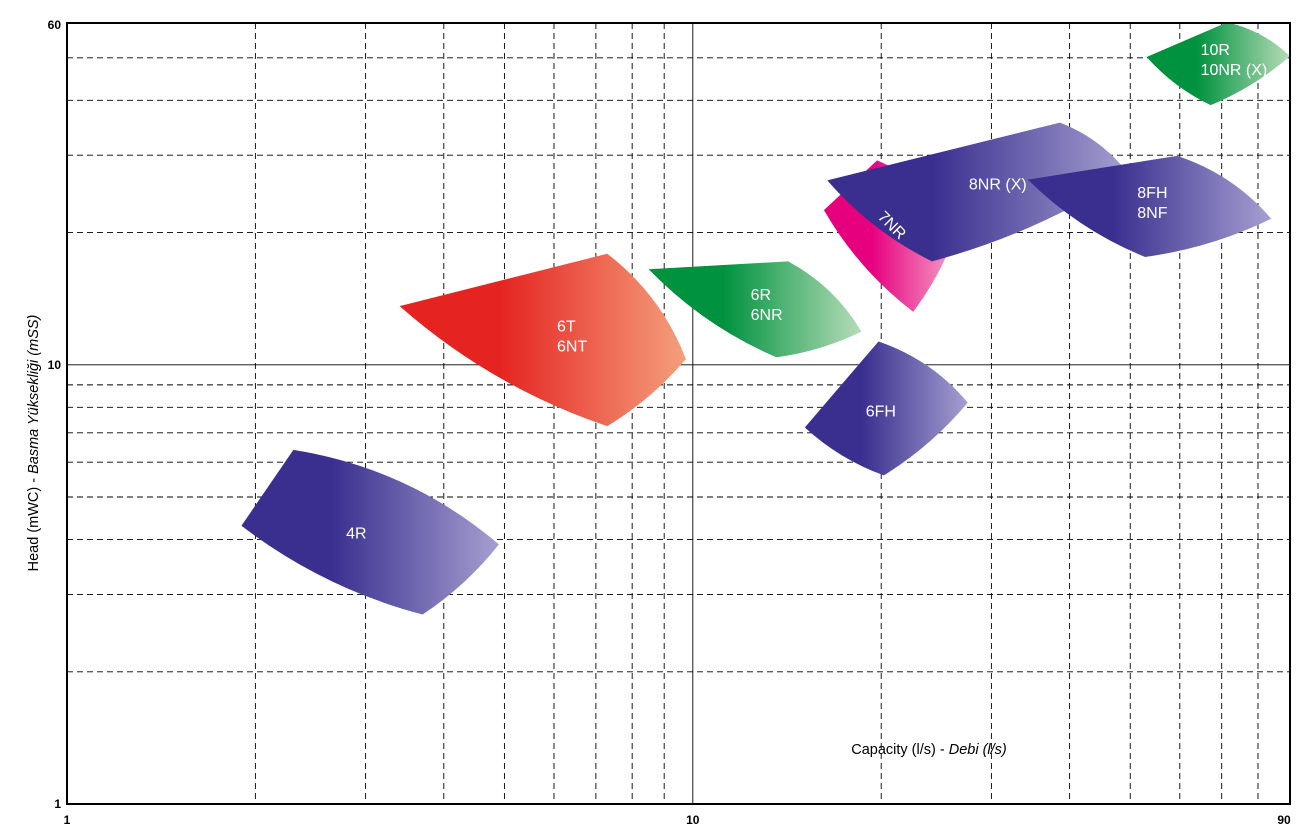 The height and width of the screenshot is (836, 1303). What do you see at coordinates (55, 25) in the screenshot?
I see `y-tick-label: 60` at bounding box center [55, 25].